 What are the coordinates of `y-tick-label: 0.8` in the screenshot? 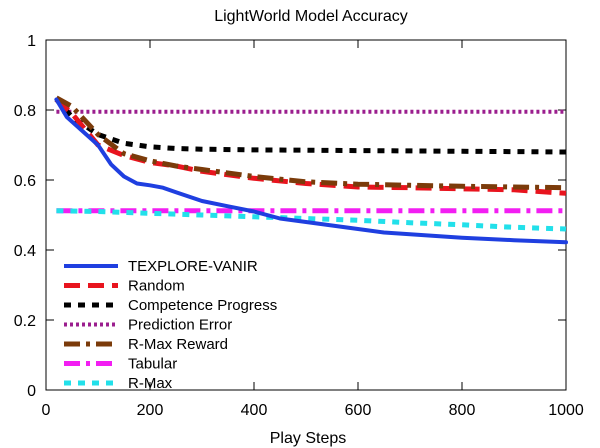 It's located at (25, 111).